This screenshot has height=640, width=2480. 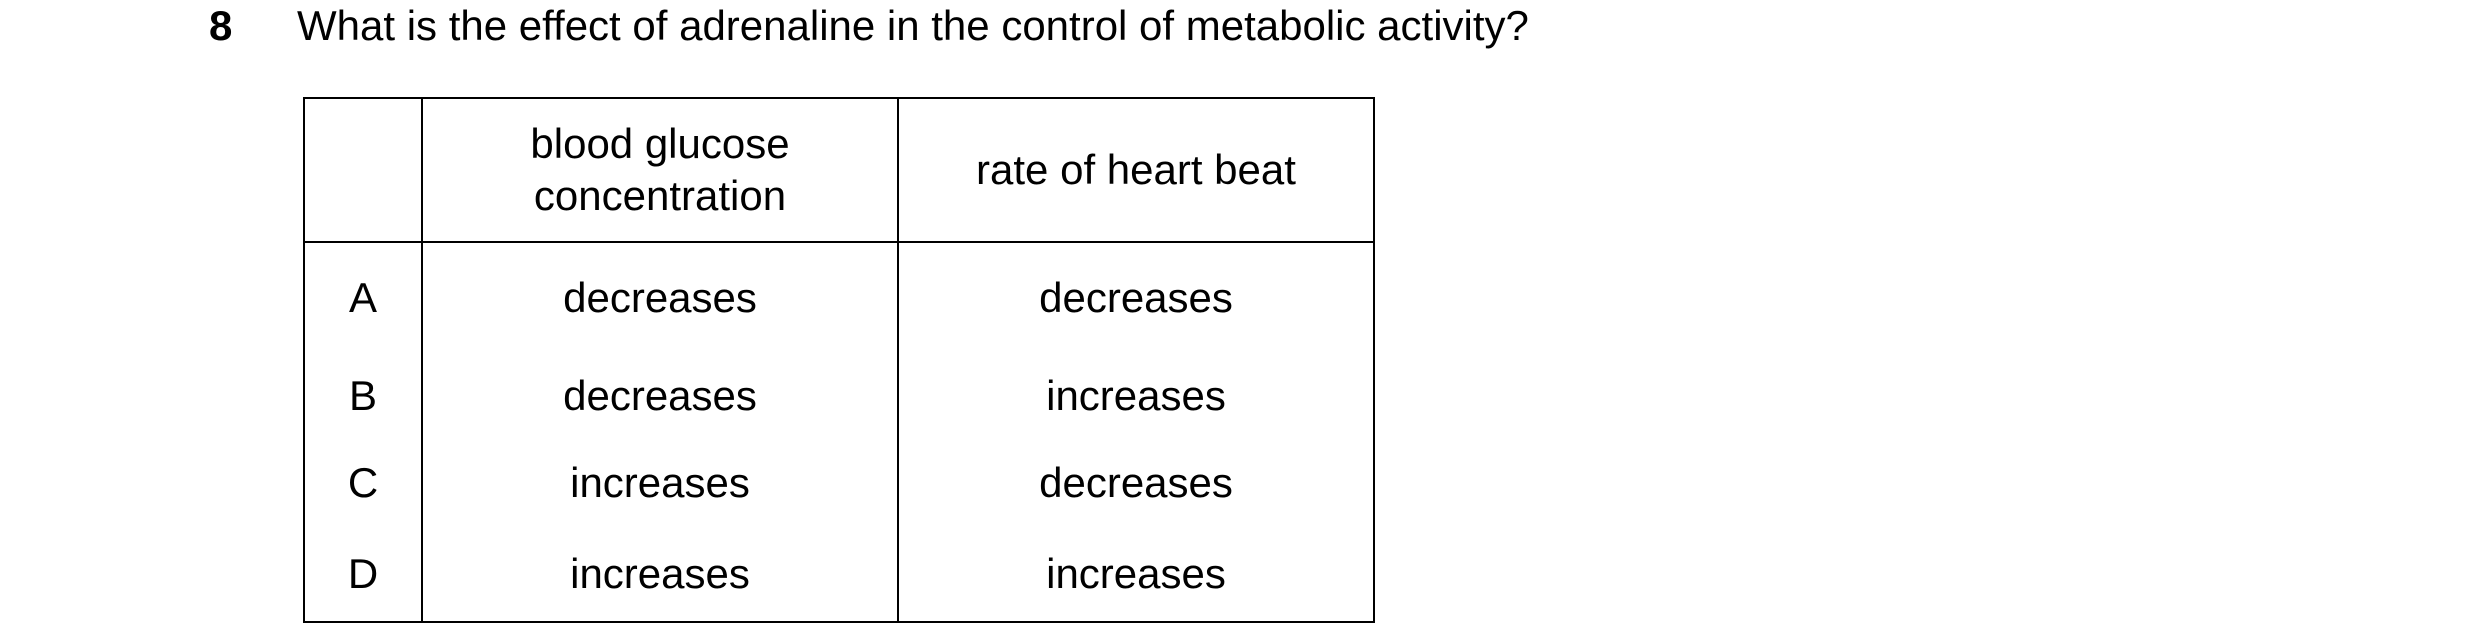 I want to click on option-letter: D, so click(x=363, y=575).